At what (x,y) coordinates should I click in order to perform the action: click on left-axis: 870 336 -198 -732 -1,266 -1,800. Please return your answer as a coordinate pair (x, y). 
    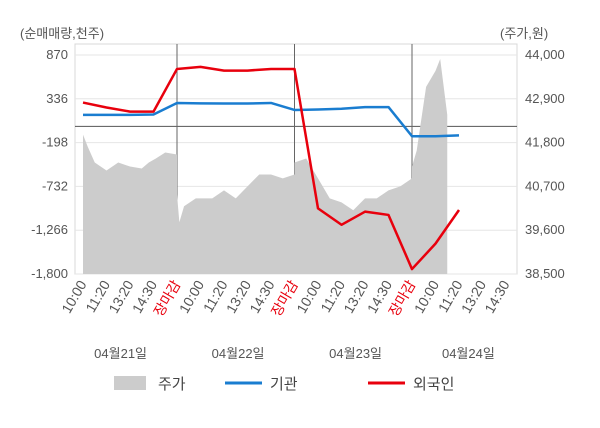
    Looking at the image, I should click on (49, 164).